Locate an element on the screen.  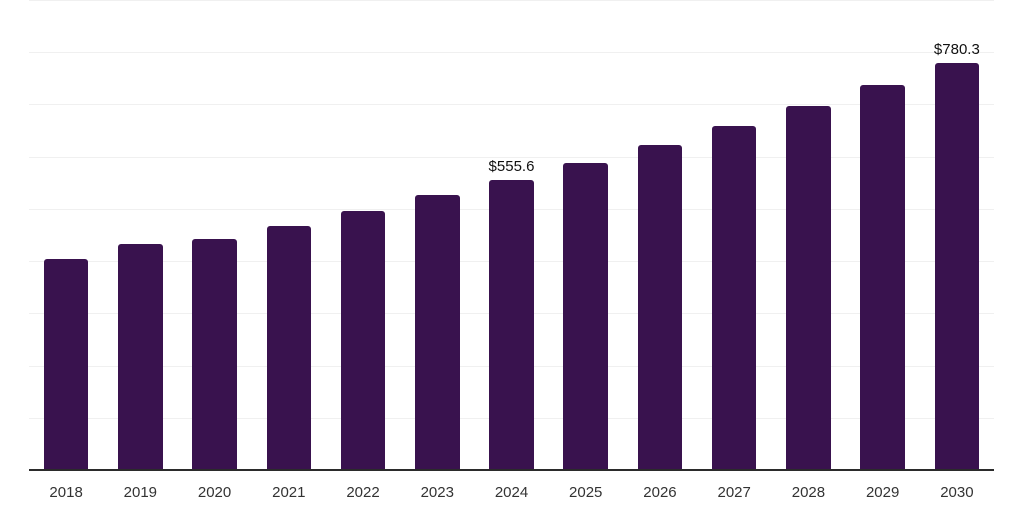
x-tick-label-2023: 2023 is located at coordinates (437, 492).